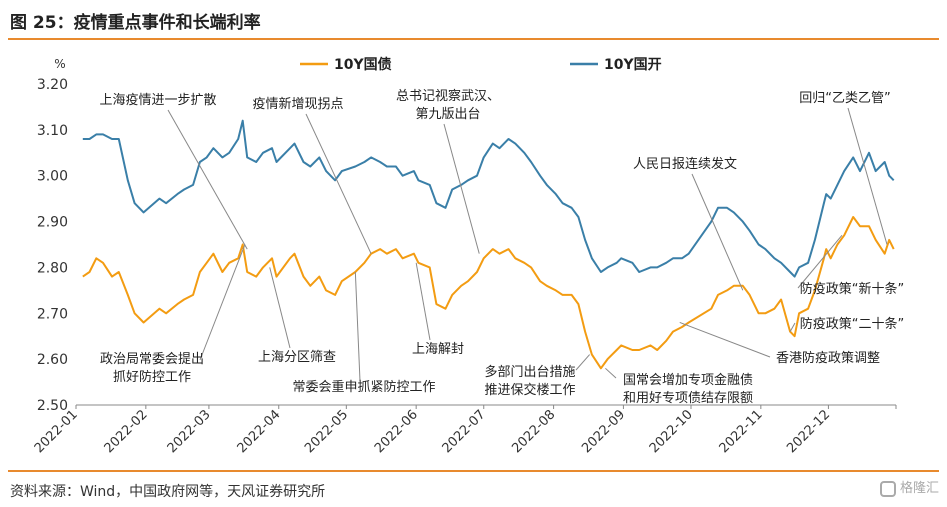 This screenshot has width=947, height=507. What do you see at coordinates (152, 359) in the screenshot?
I see `annotation-label: 政治局常委会提出` at bounding box center [152, 359].